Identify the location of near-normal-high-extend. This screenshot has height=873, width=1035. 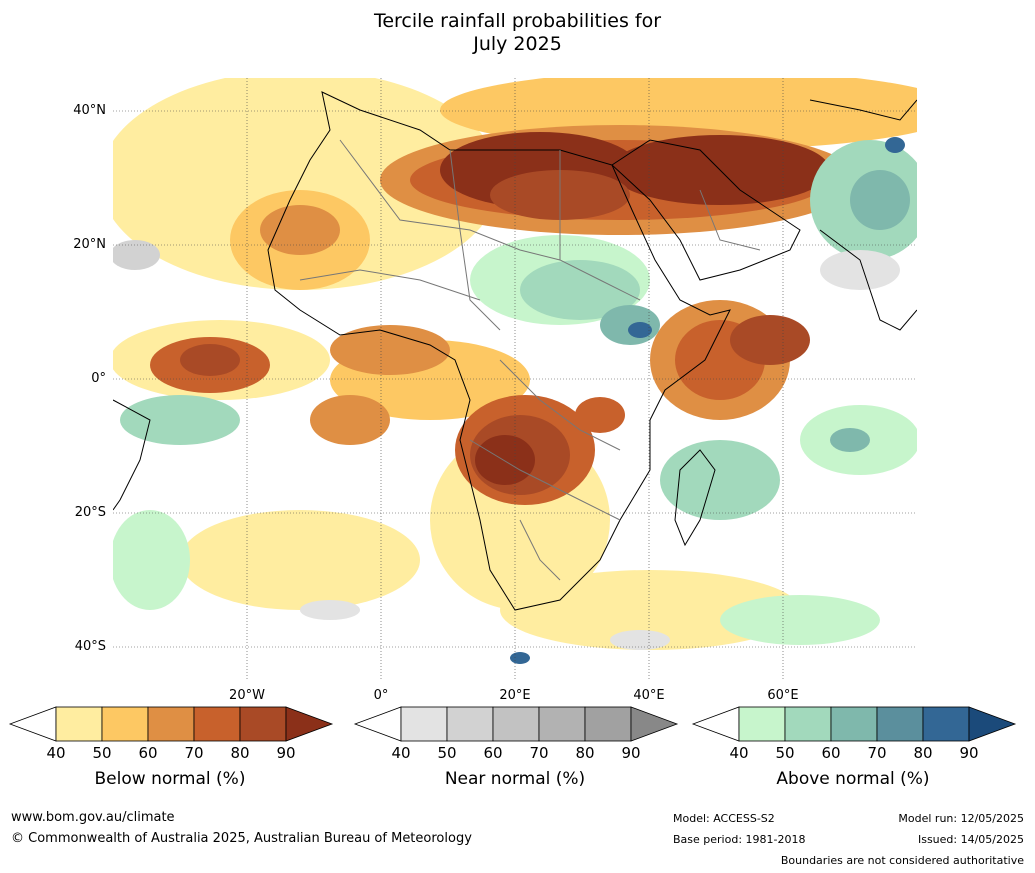
(654, 724).